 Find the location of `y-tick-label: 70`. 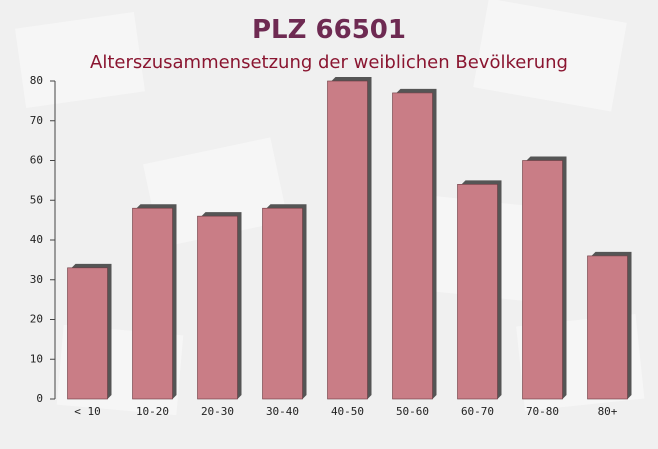

y-tick-label: 70 is located at coordinates (36, 120).